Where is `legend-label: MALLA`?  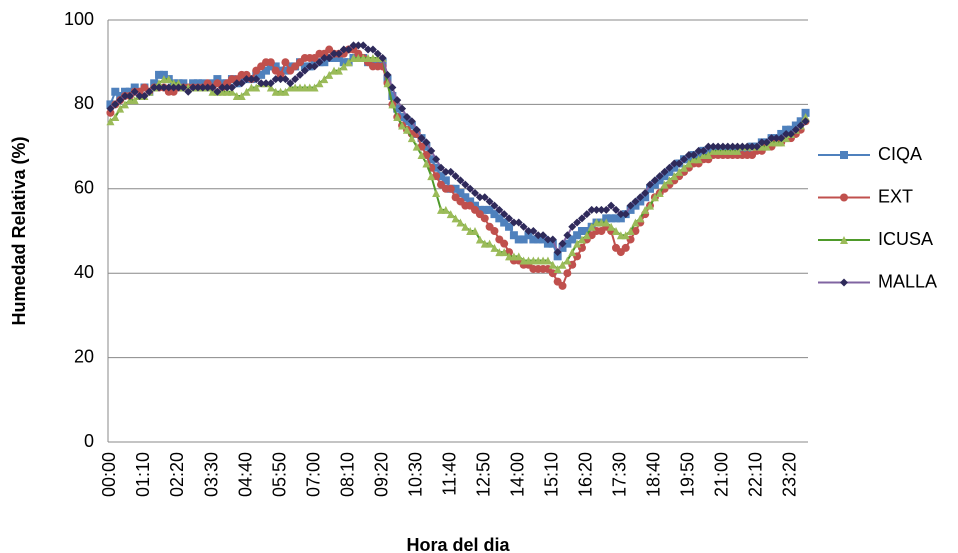
legend-label: MALLA is located at coordinates (907, 281).